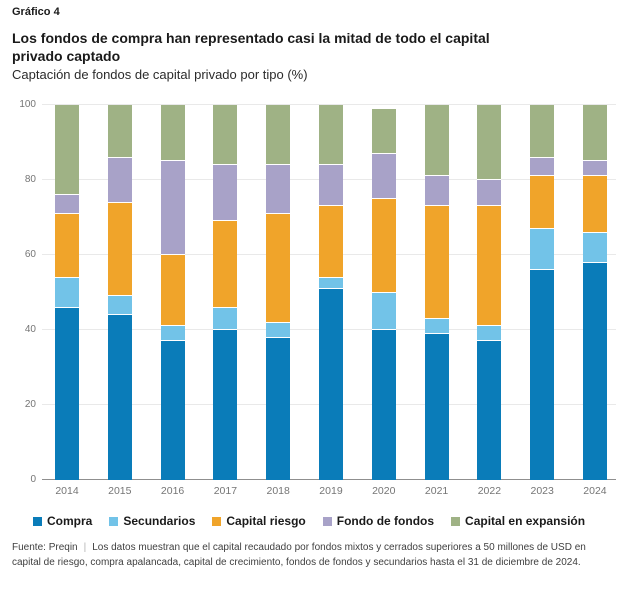 Image resolution: width=624 pixels, height=590 pixels. What do you see at coordinates (594, 204) in the screenshot?
I see `segment-capital-riesgo-2024` at bounding box center [594, 204].